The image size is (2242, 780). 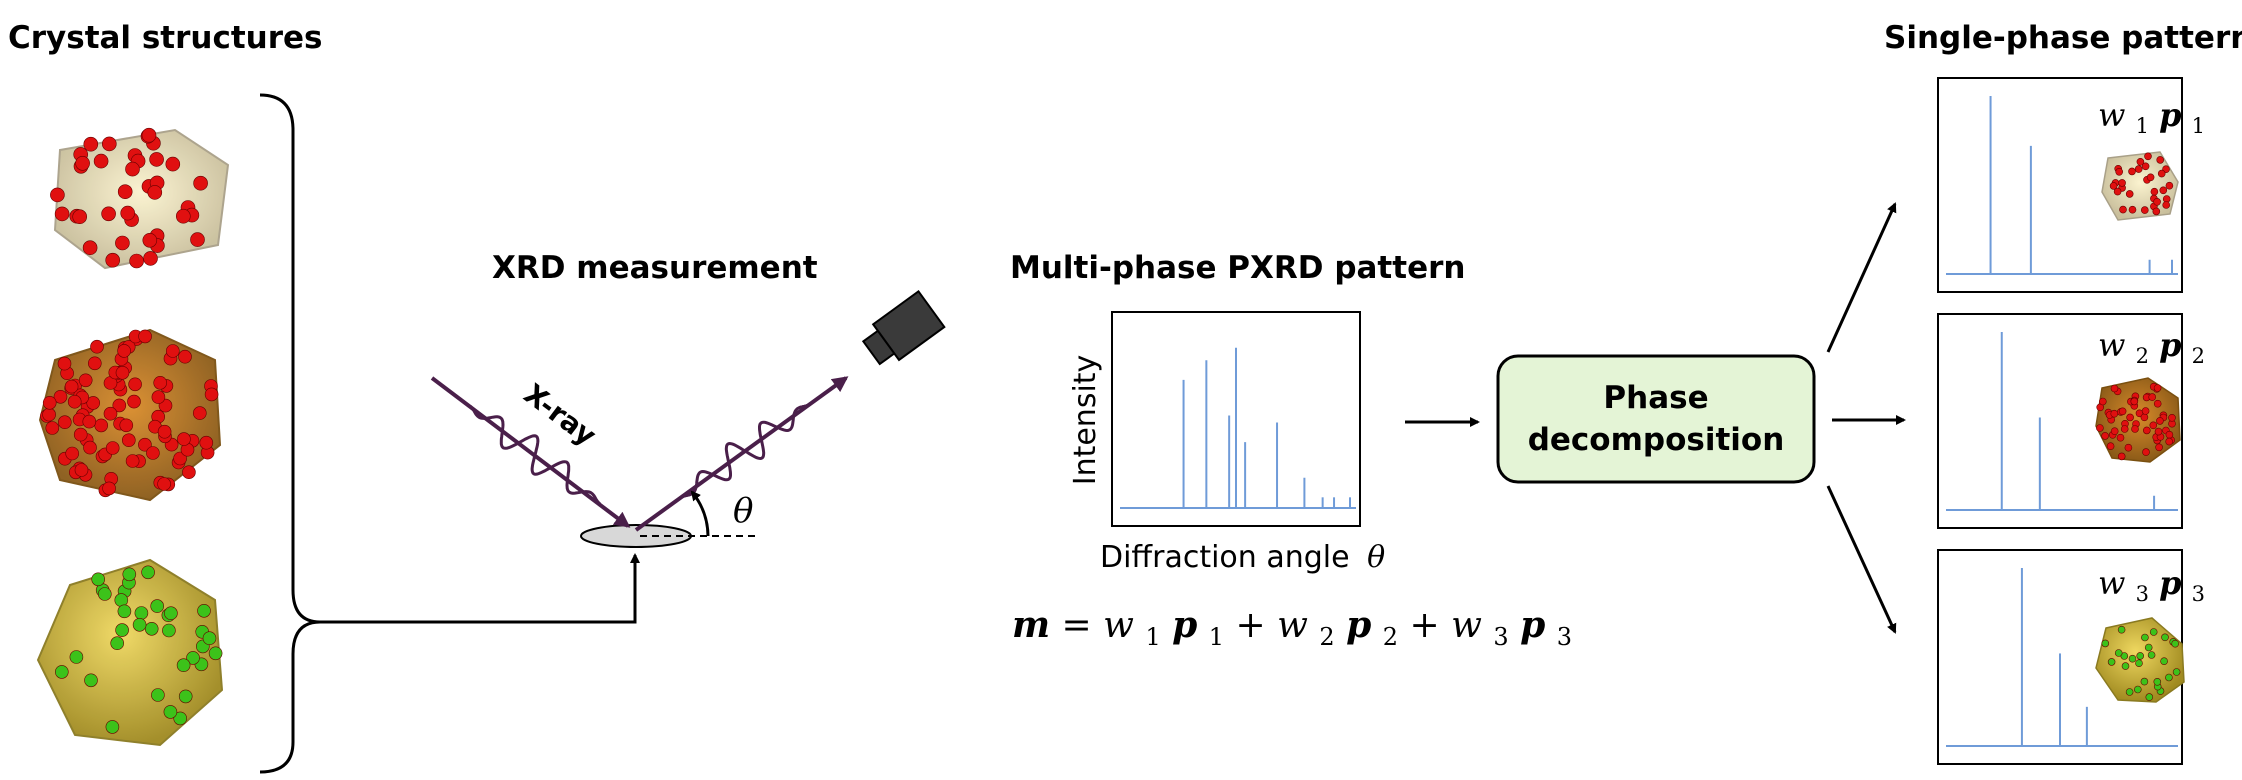 I want to click on mixture-equation: m = w 1 p 1 + w 2 p 2 + w 3 p 3, so click(x=1292, y=629).